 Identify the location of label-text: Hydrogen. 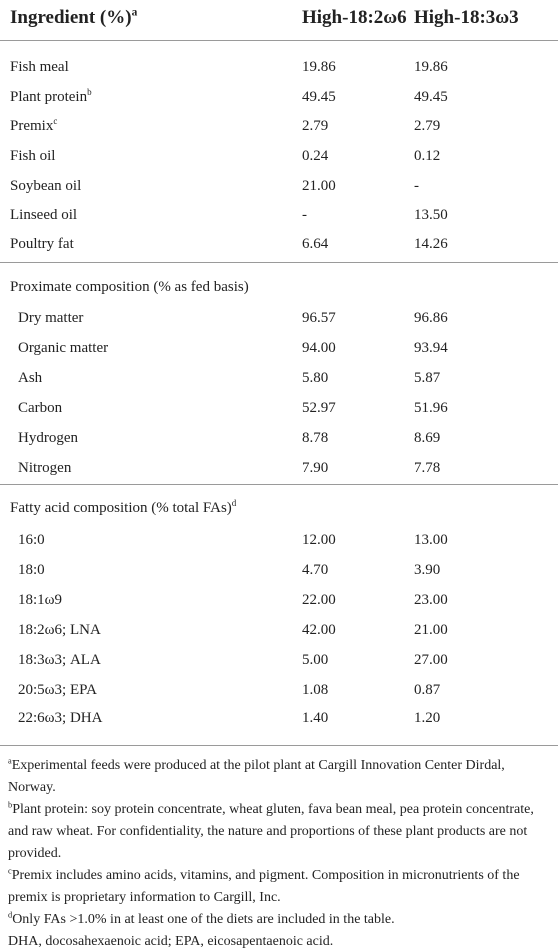
(48, 438).